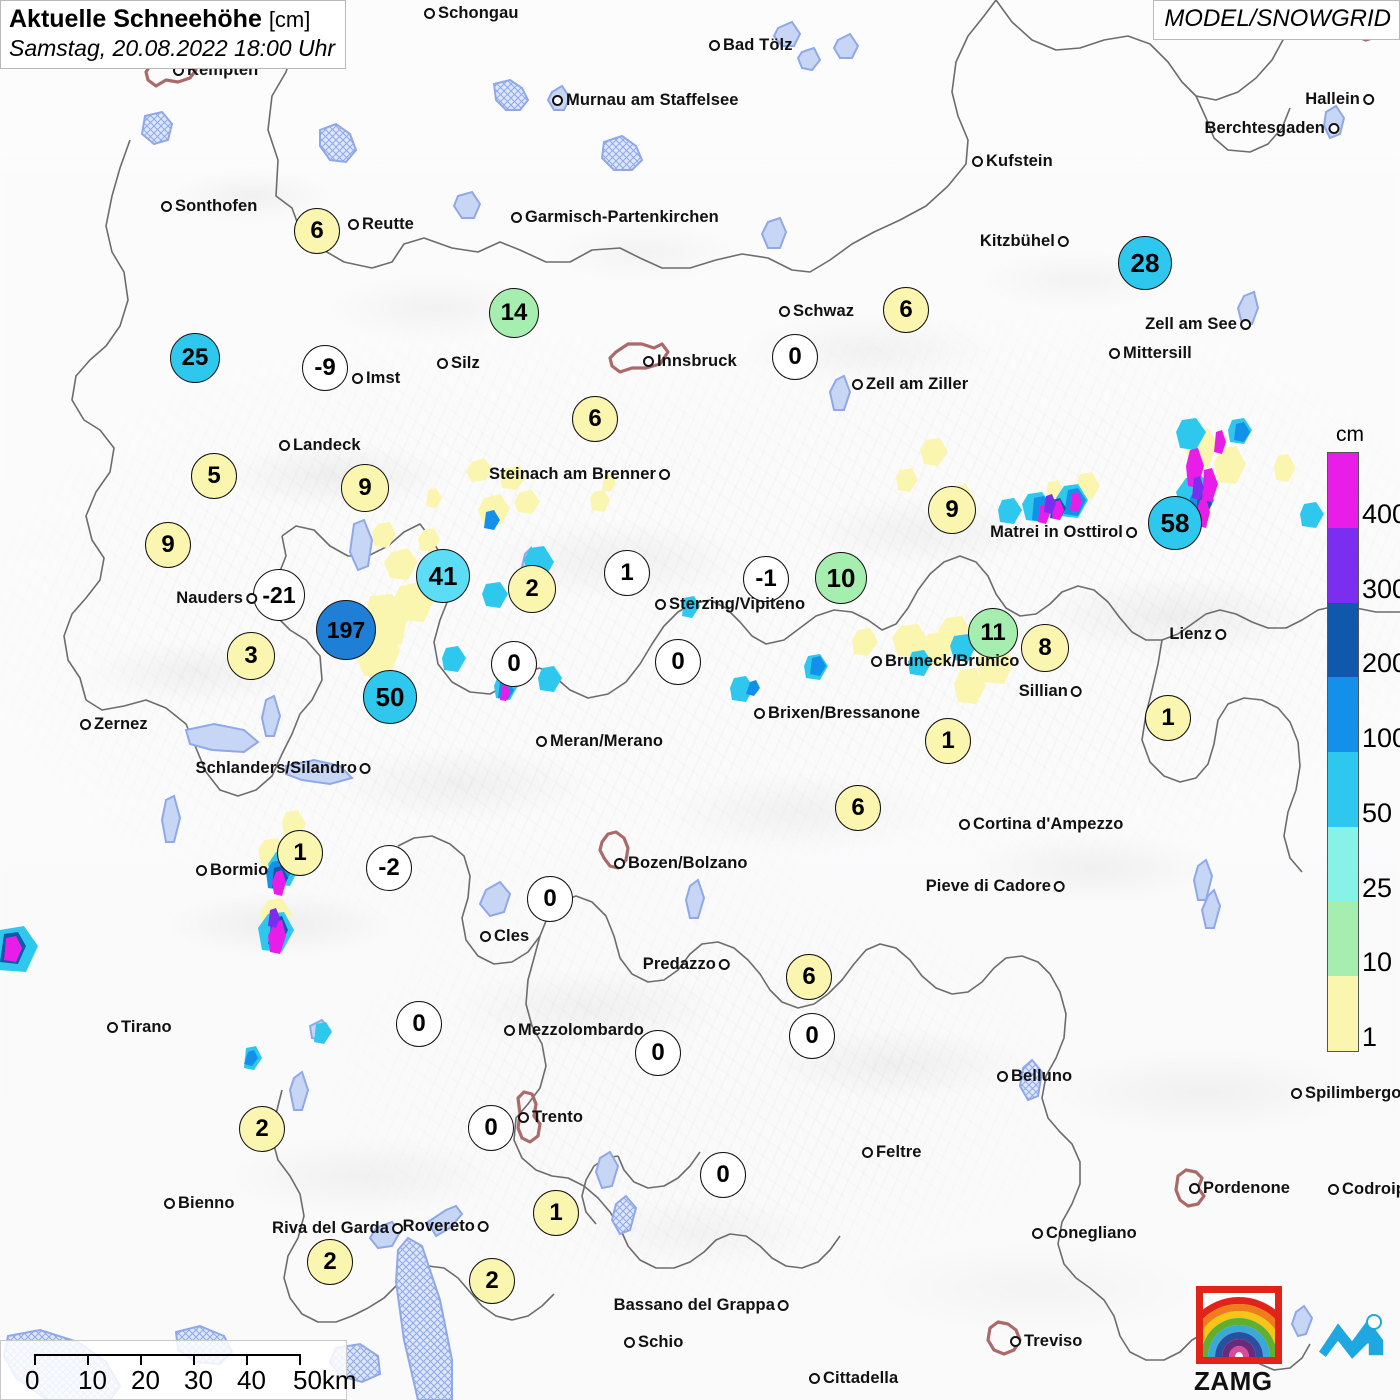  What do you see at coordinates (1050, 691) in the screenshot?
I see `city-marker: Sillian` at bounding box center [1050, 691].